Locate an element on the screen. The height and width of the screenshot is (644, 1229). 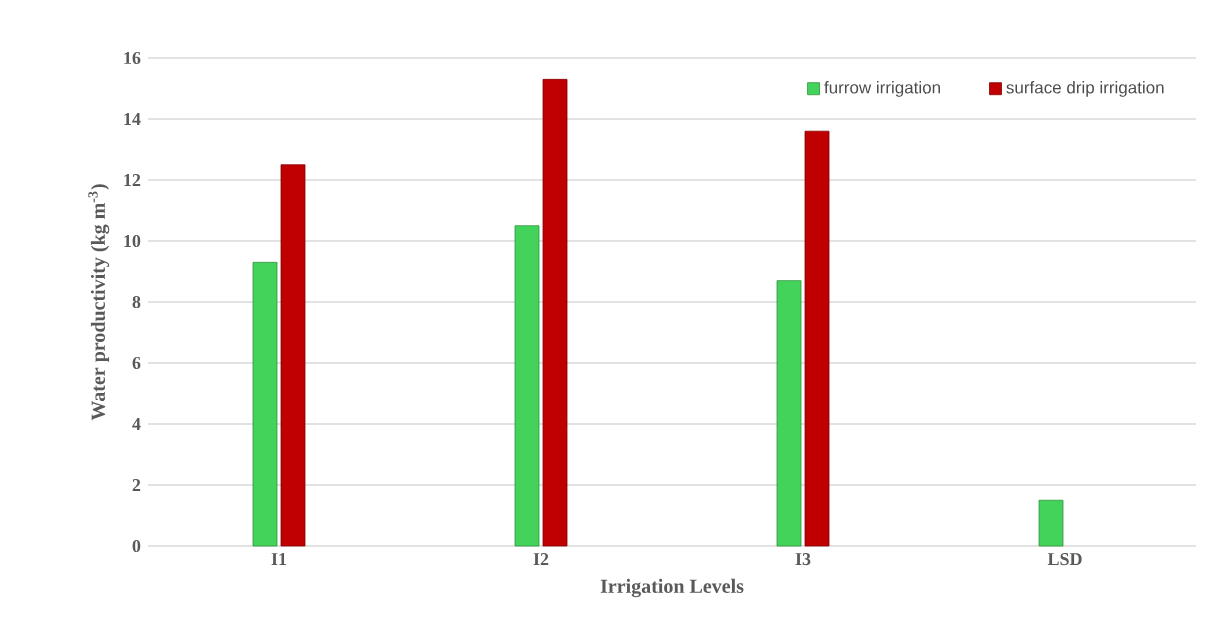
x-tick-label: LSD is located at coordinates (1064, 559).